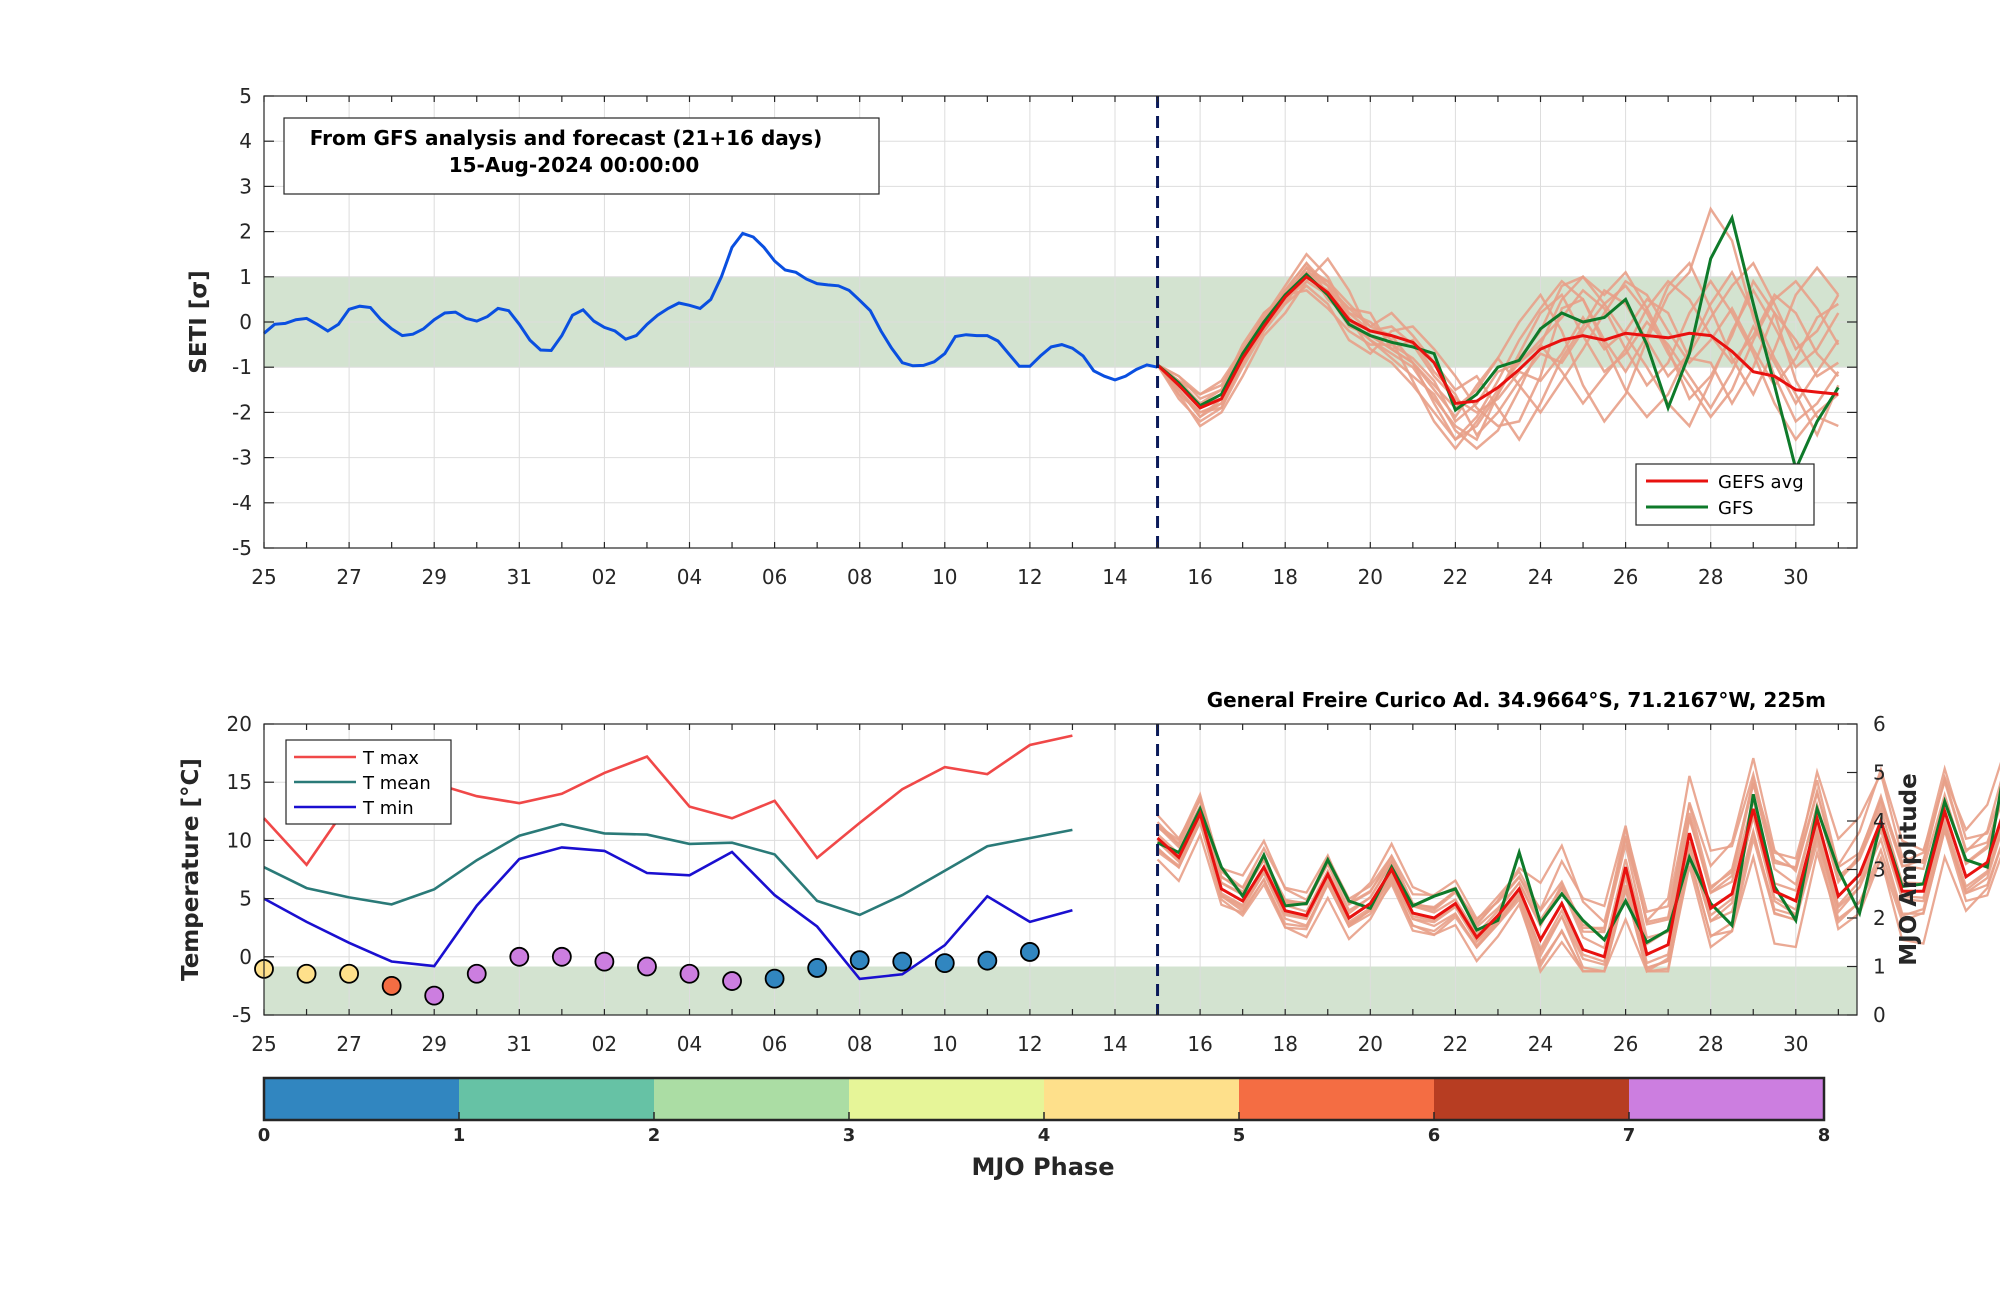  I want to click on seti-xtick-label: 27, so click(348, 577).